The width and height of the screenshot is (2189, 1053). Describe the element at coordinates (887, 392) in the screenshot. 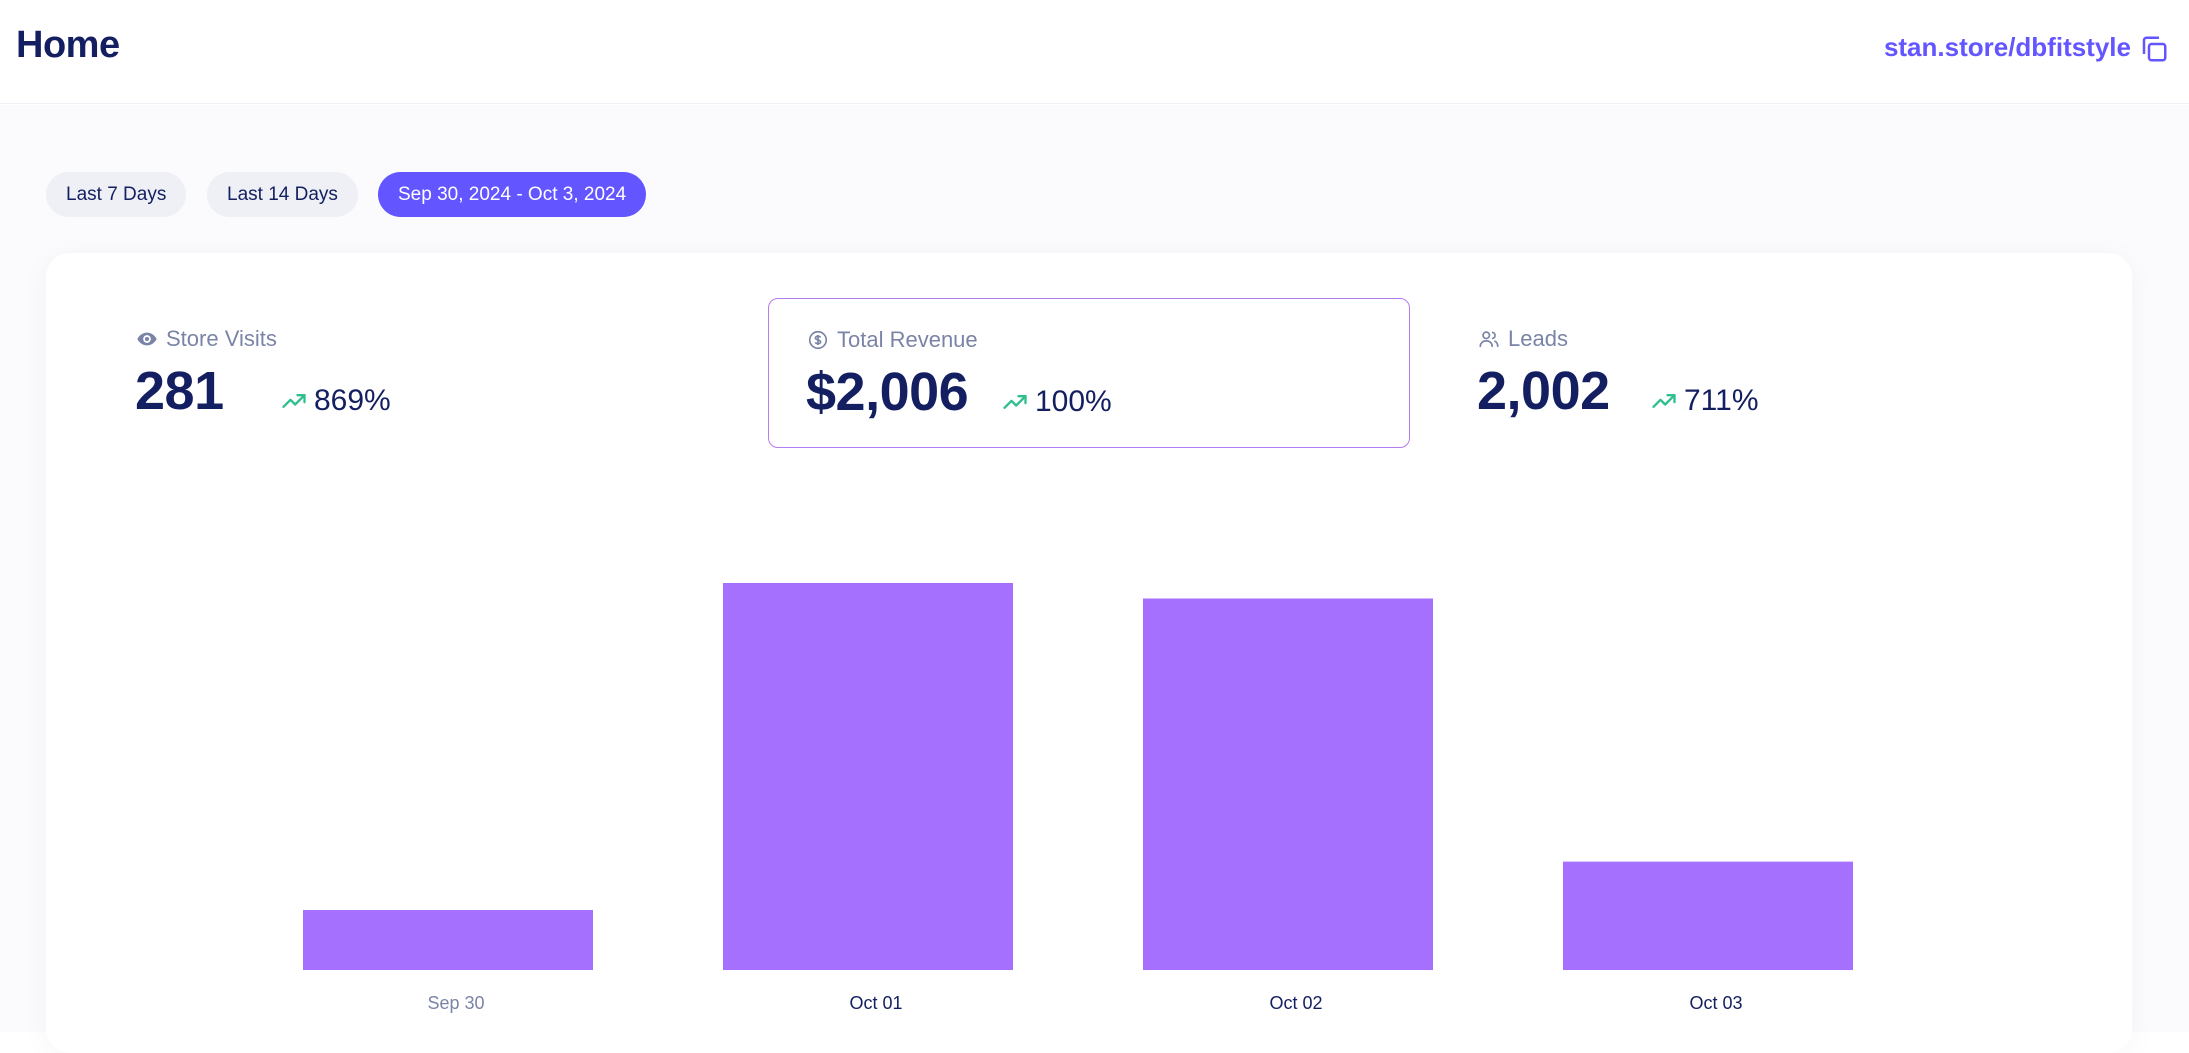

I see `stat-value: $2,006` at that location.